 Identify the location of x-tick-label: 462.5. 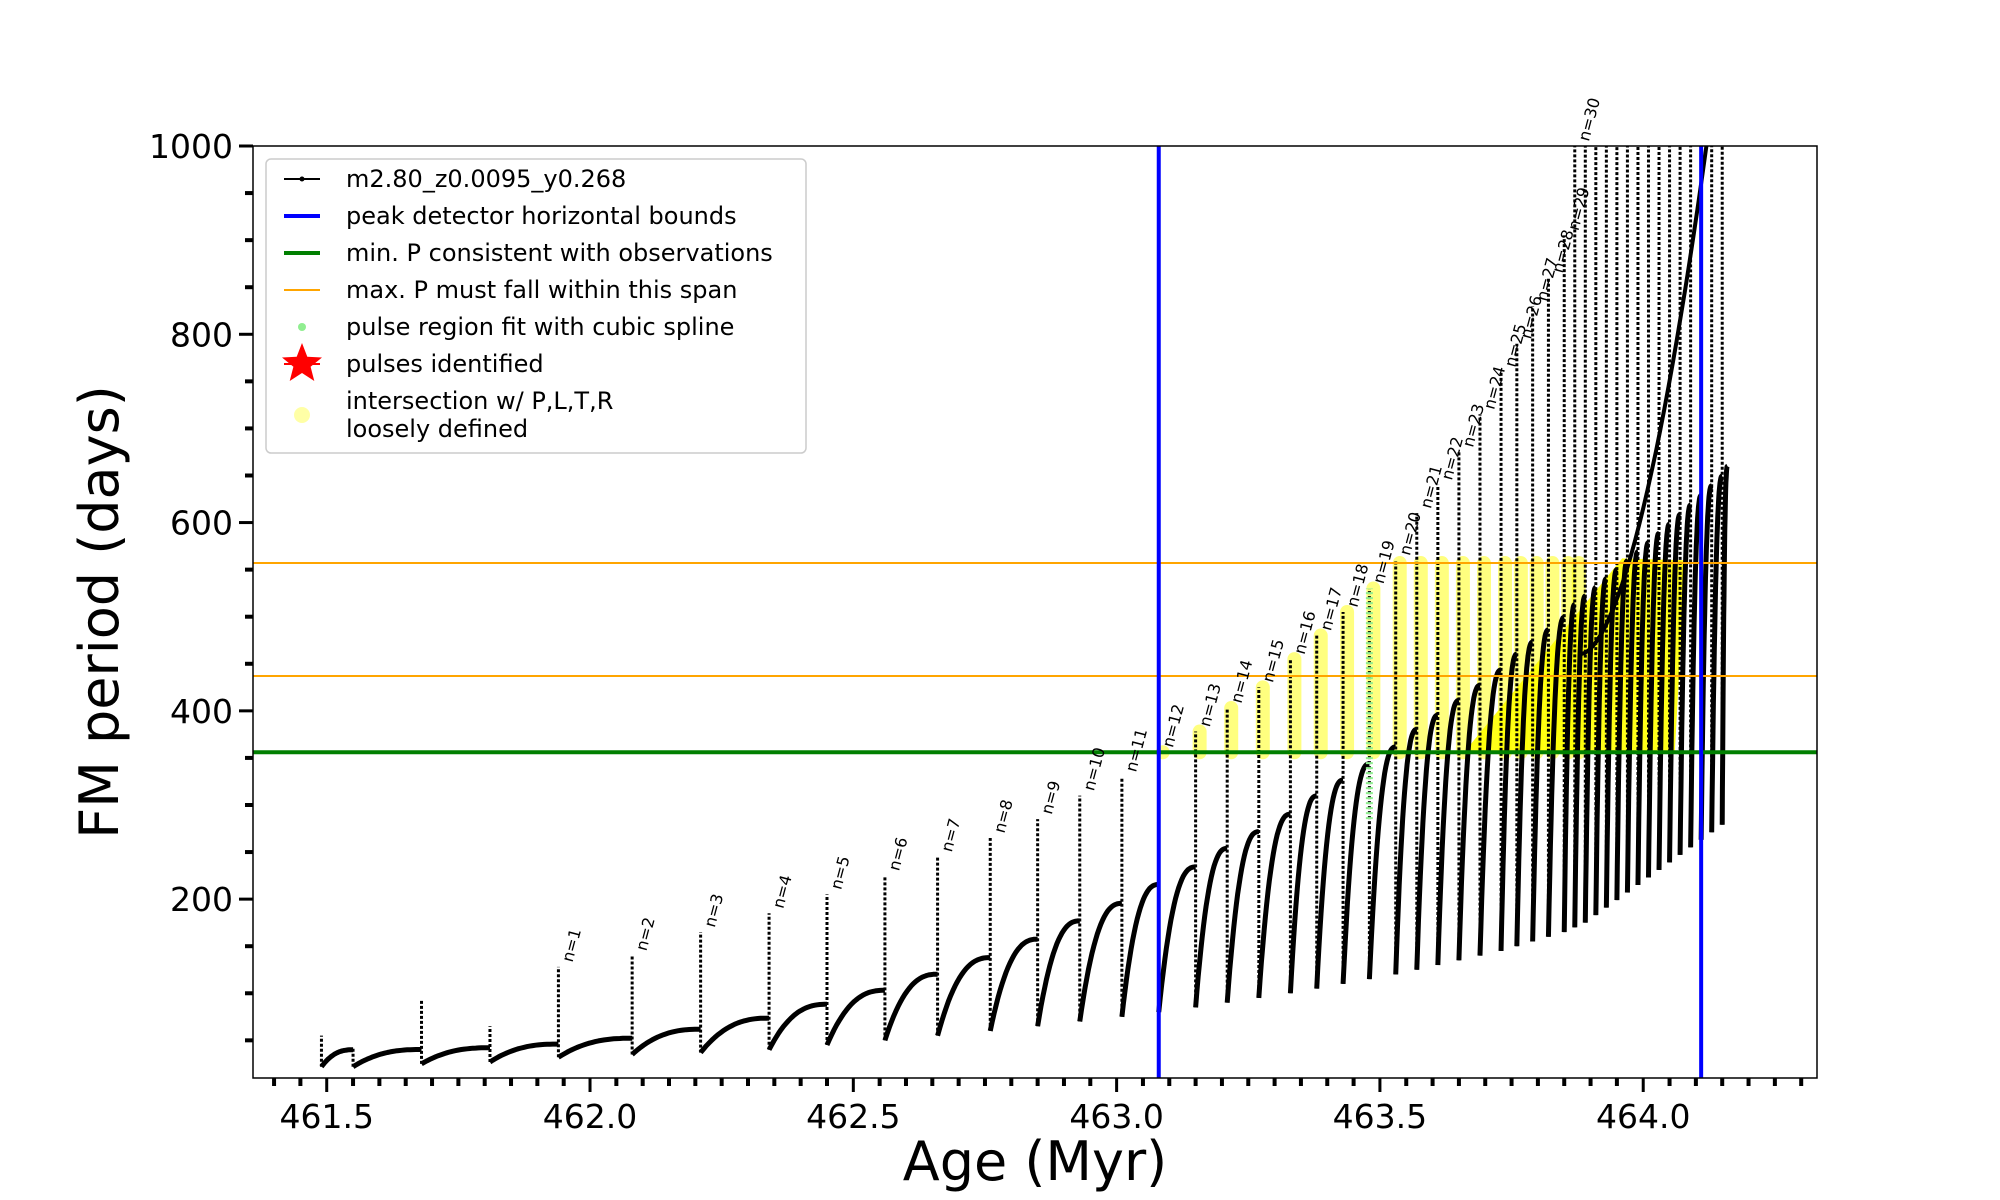
(853, 1116).